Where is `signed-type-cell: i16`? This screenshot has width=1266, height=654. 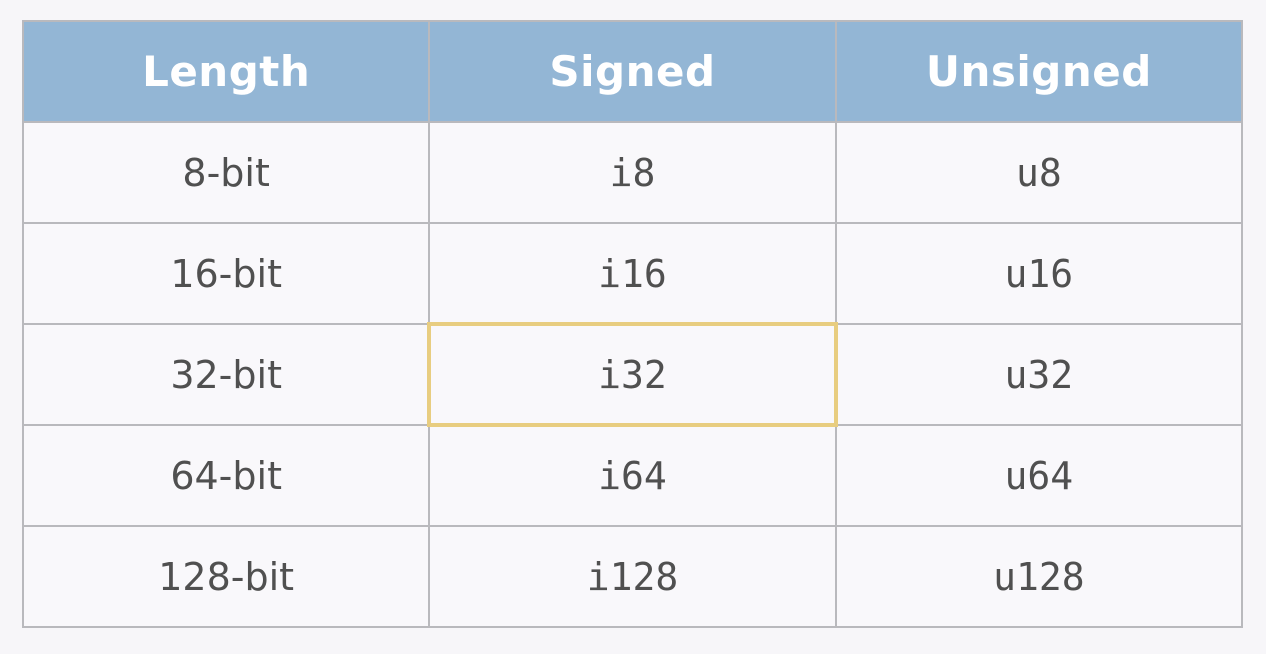 signed-type-cell: i16 is located at coordinates (632, 273).